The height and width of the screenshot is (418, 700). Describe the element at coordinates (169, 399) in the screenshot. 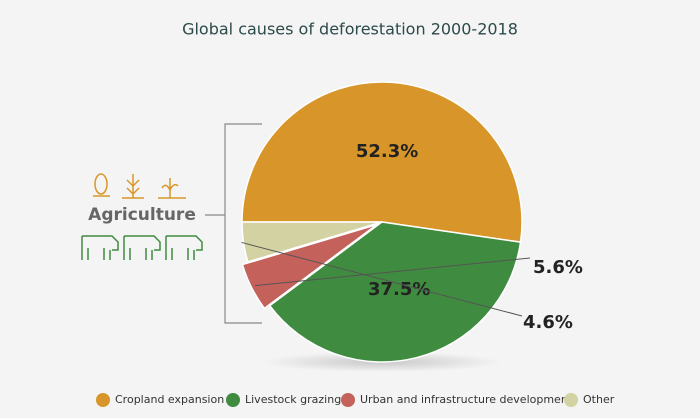

I see `legend-label: Cropland expansion` at that location.